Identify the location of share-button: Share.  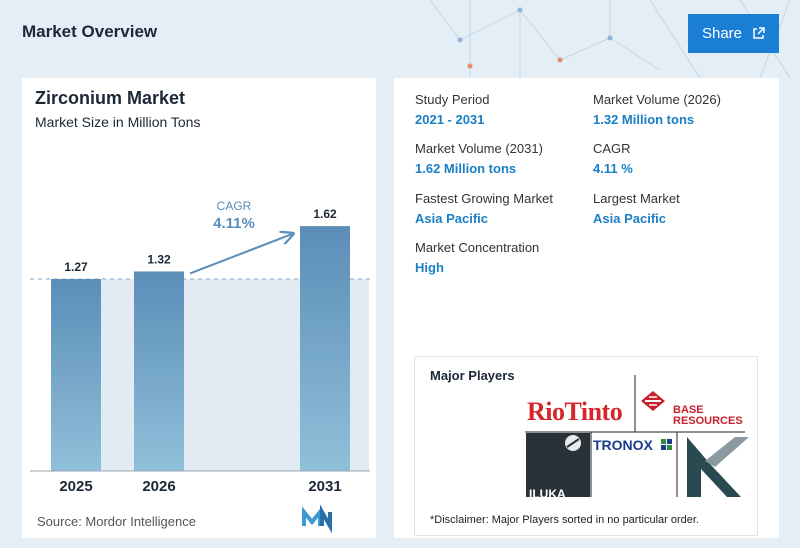
(733, 33).